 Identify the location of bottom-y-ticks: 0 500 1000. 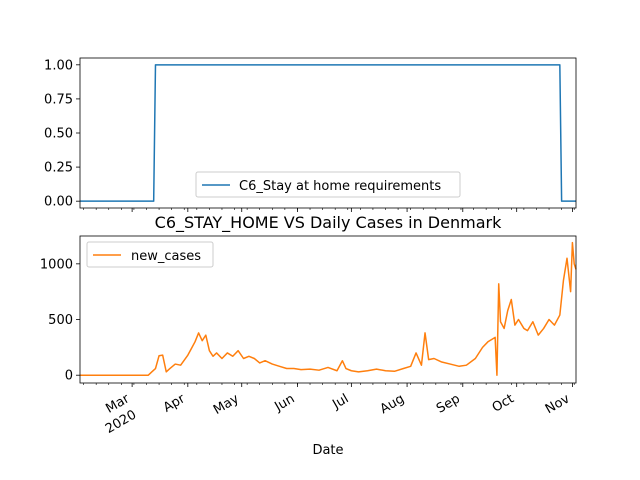
(60, 320).